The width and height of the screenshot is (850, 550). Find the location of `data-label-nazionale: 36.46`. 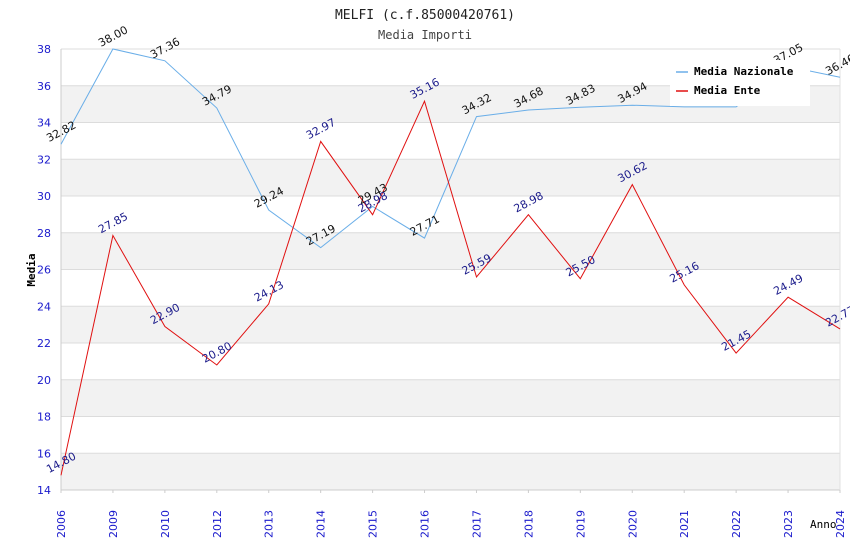

data-label-nazionale: 36.46 is located at coordinates (836, 65).